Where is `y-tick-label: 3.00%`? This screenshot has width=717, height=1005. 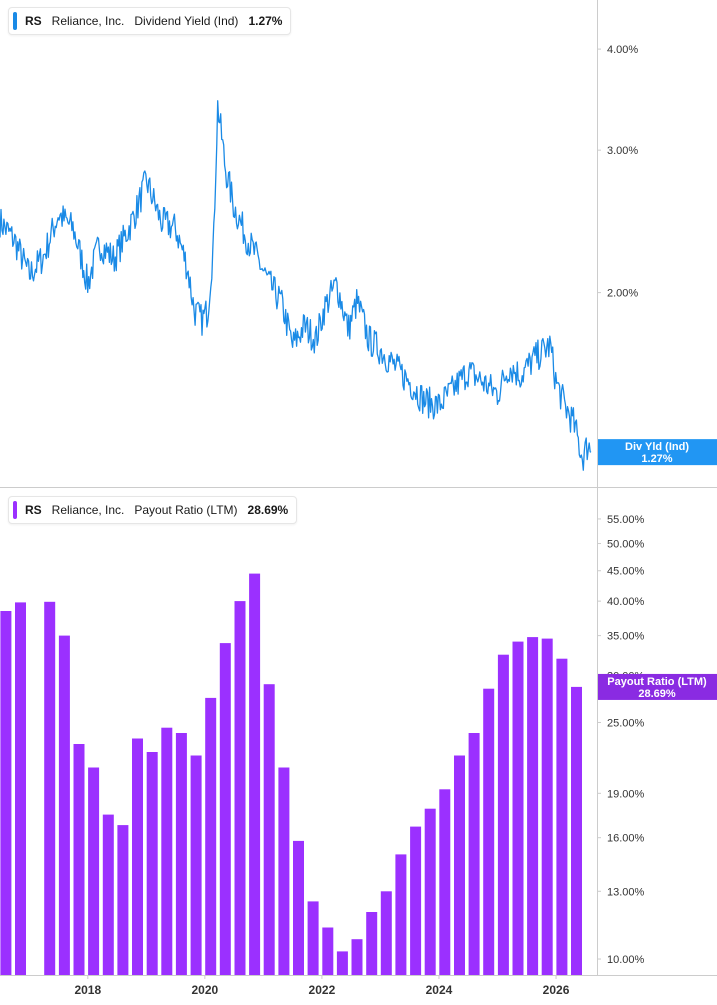 y-tick-label: 3.00% is located at coordinates (622, 151).